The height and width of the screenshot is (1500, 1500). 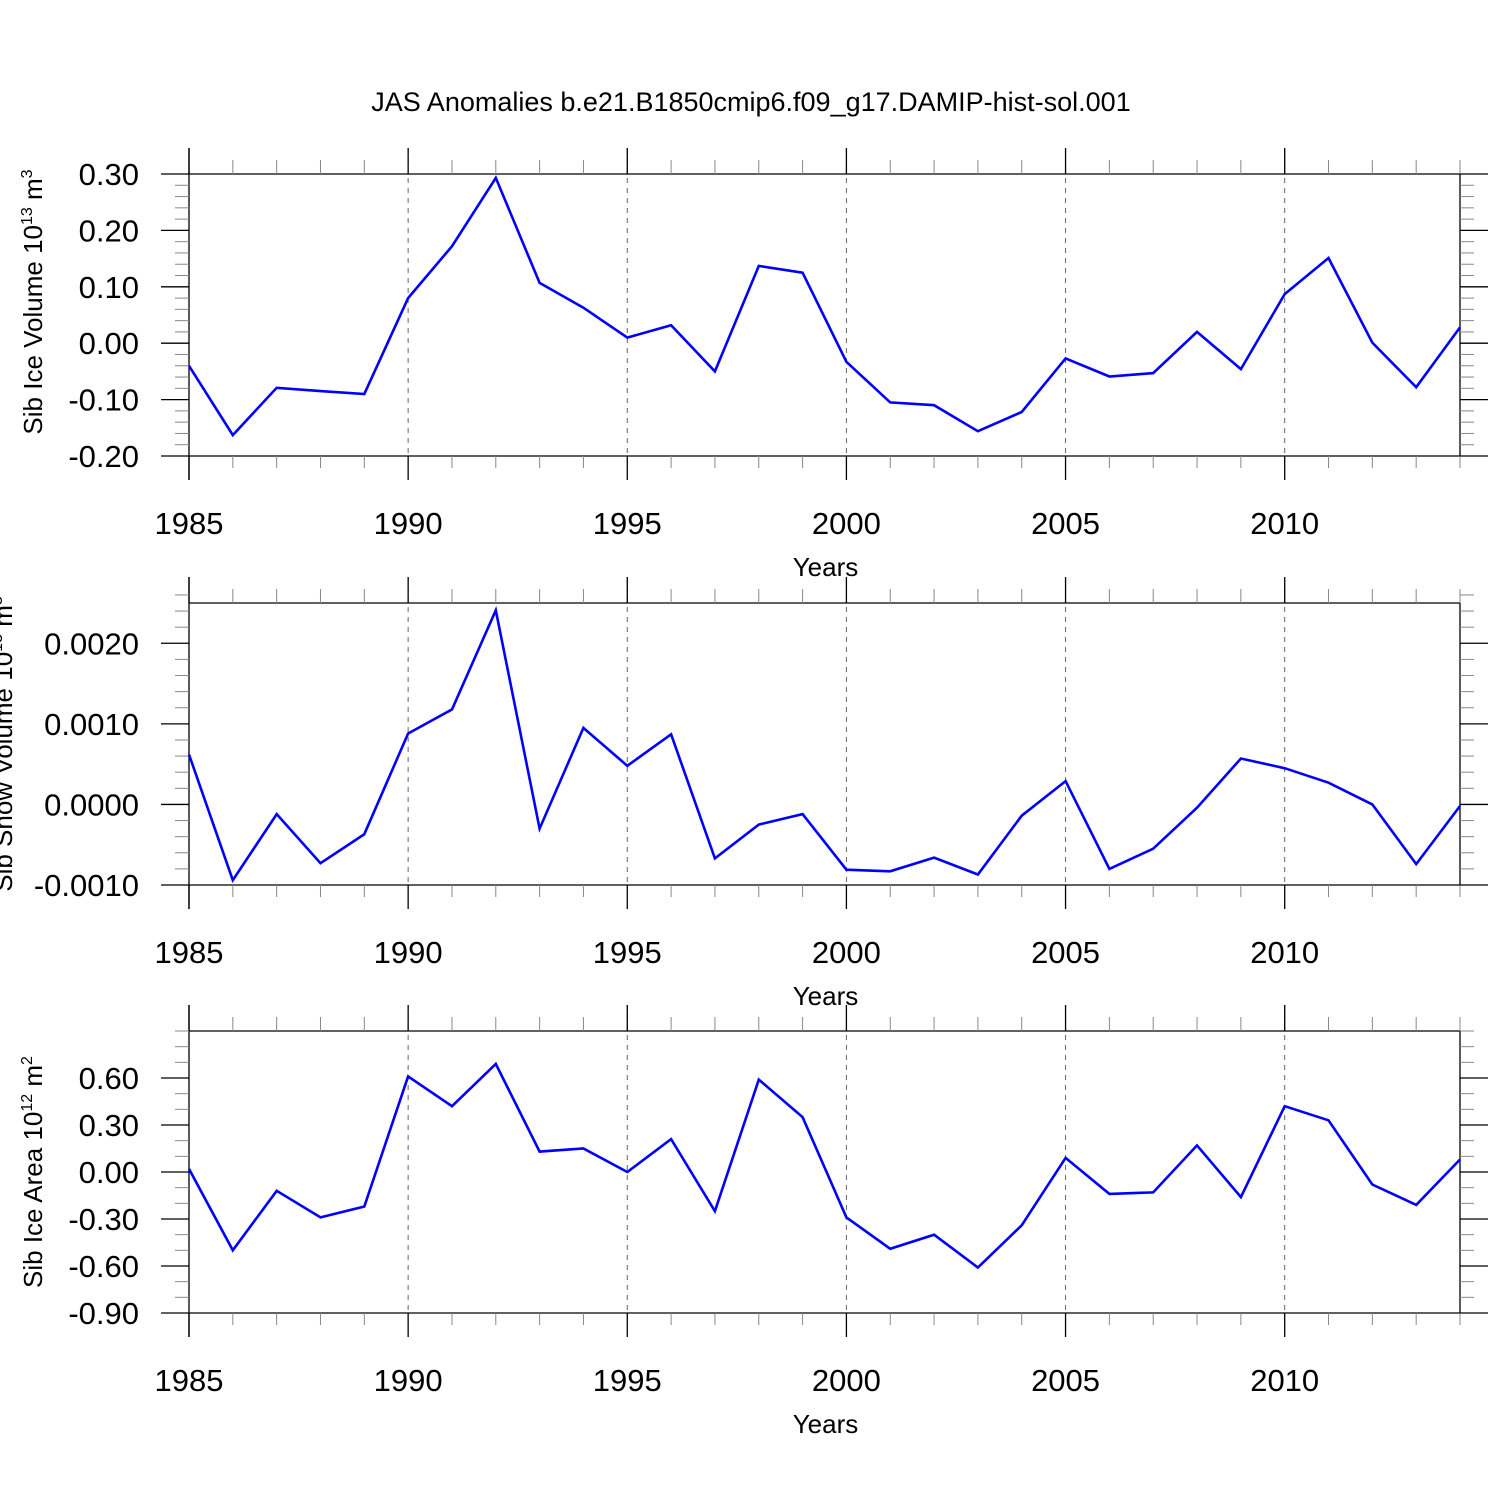 What do you see at coordinates (91, 804) in the screenshot?
I see `y-tick-label: 0.0000` at bounding box center [91, 804].